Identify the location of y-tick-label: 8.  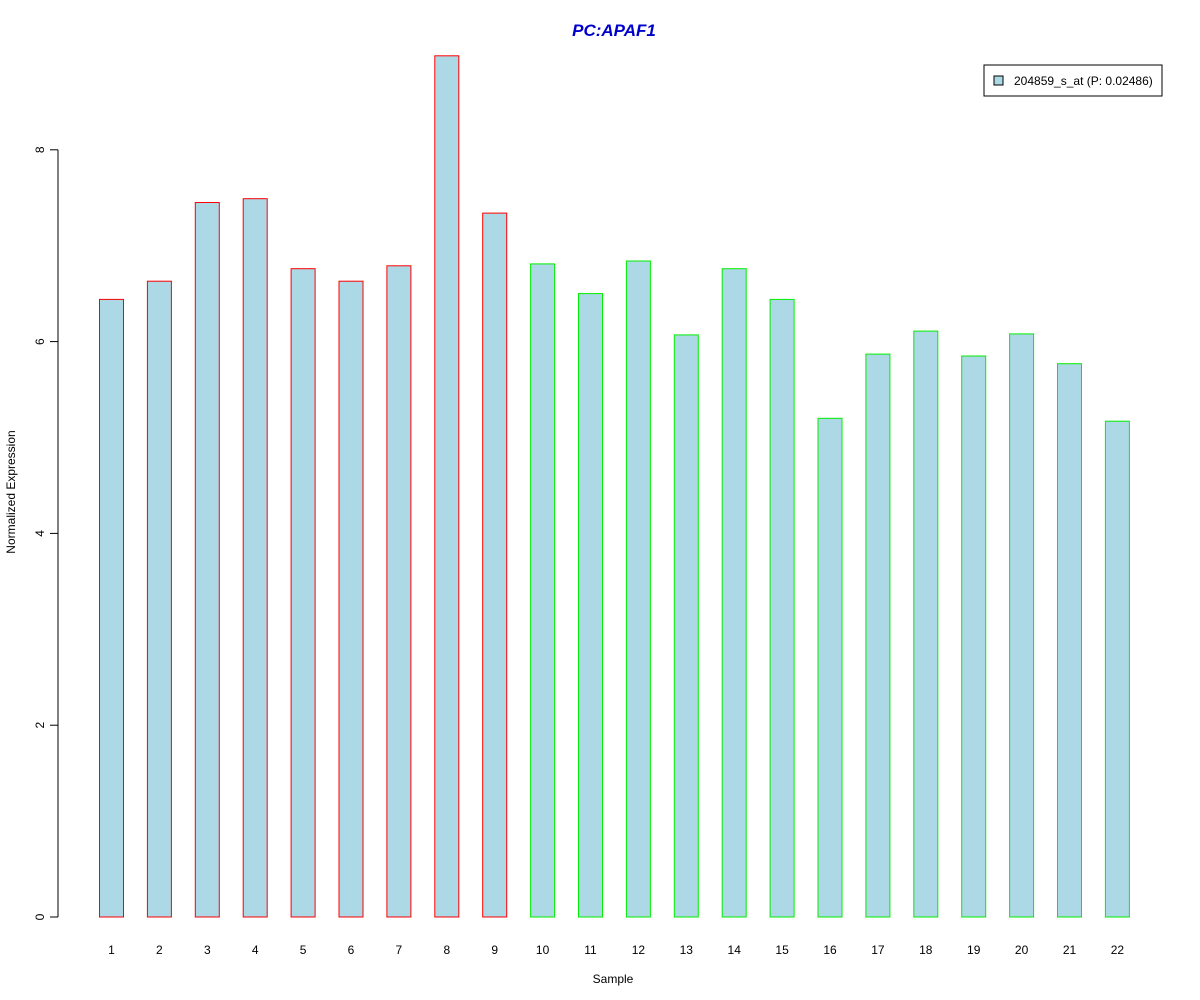
(40, 149).